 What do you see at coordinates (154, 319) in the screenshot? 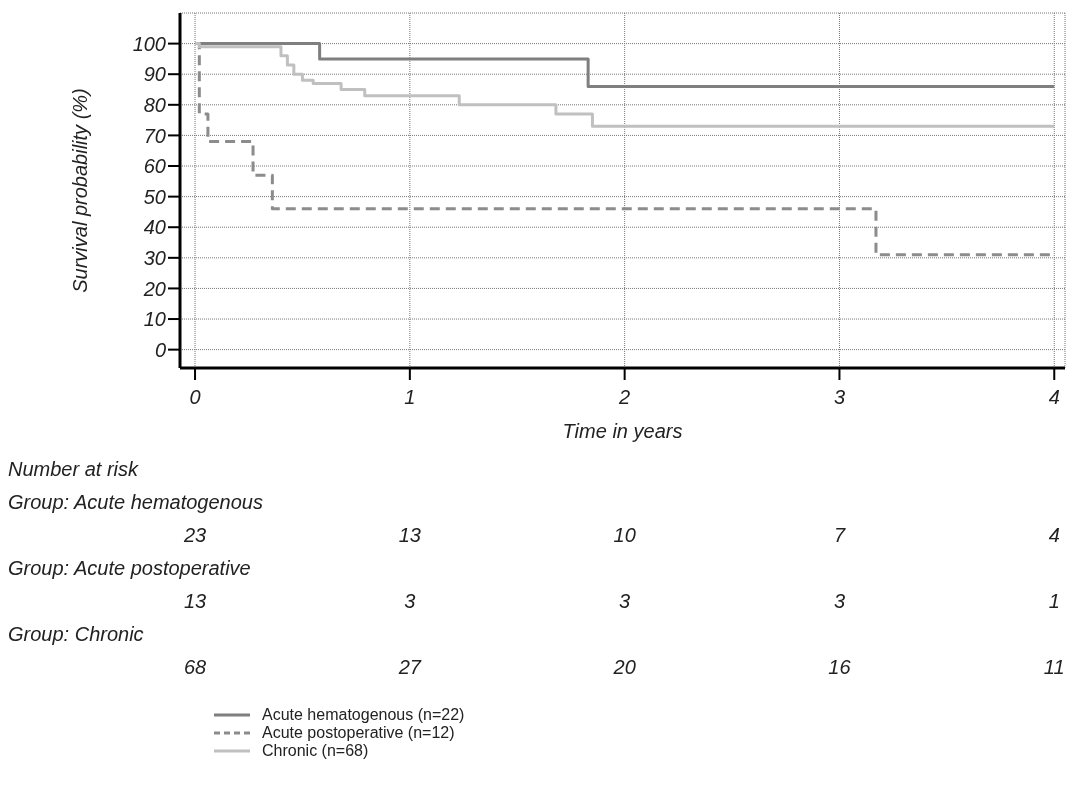
I see `y-tick-label: 10` at bounding box center [154, 319].